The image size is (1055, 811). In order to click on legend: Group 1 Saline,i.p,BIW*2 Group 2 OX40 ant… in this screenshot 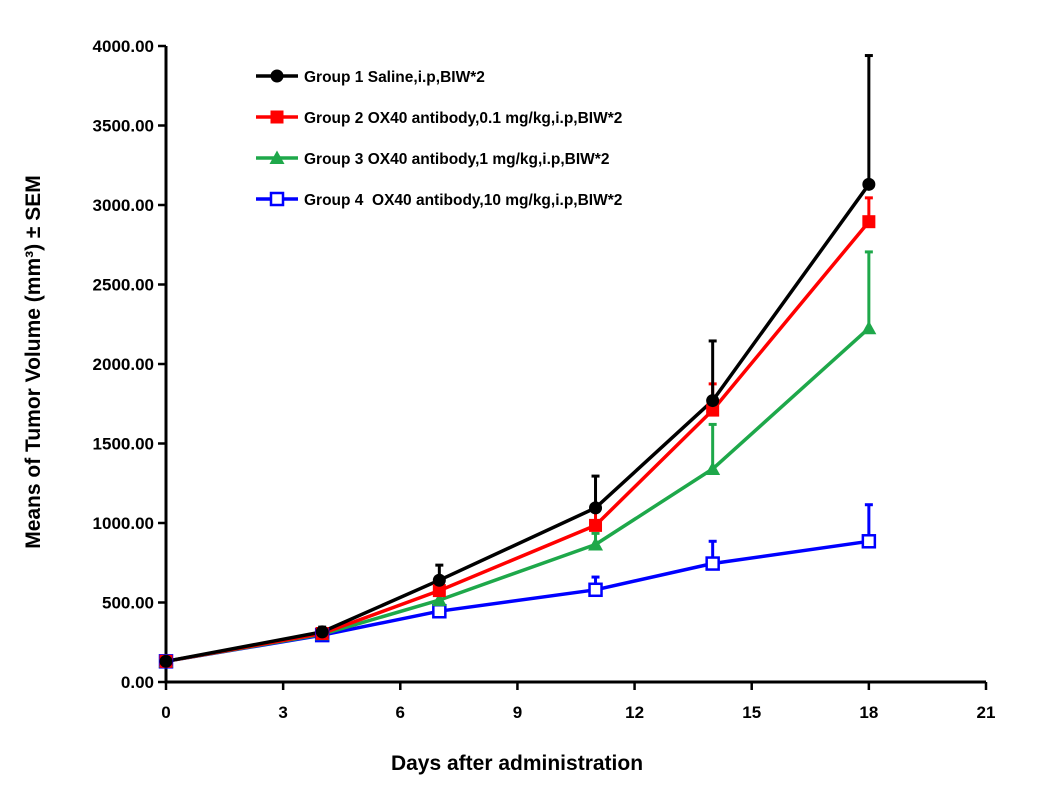, I will do `click(439, 139)`.